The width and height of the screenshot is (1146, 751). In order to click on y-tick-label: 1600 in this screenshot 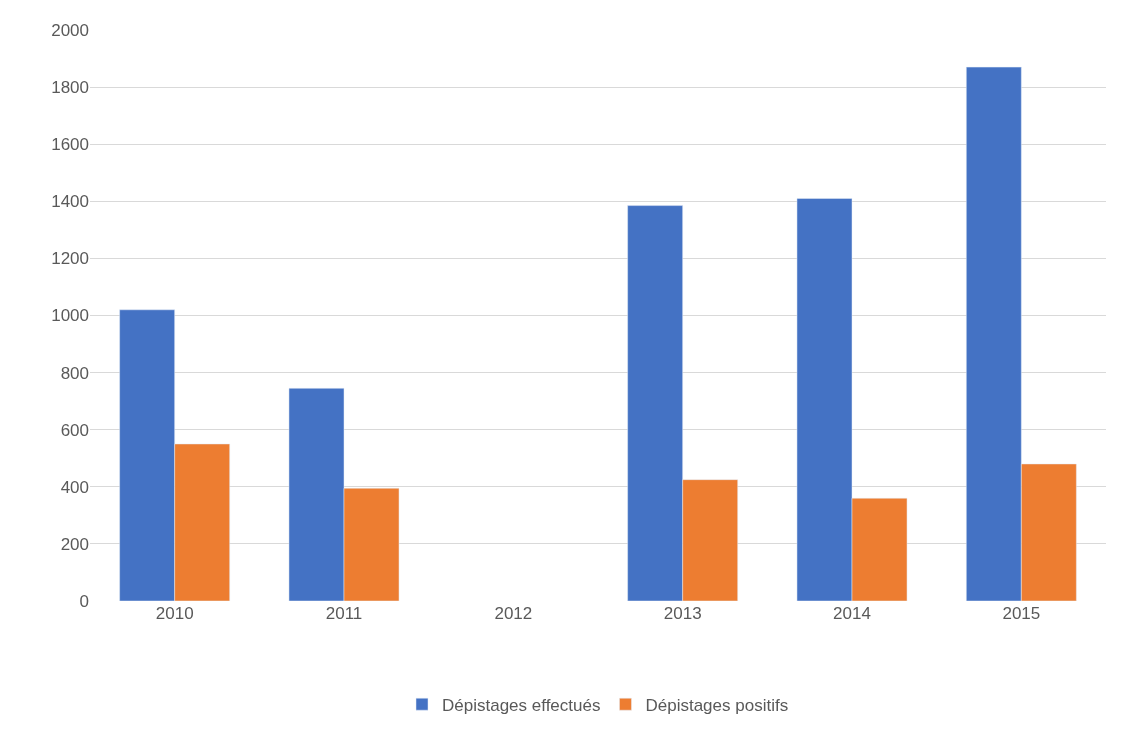, I will do `click(70, 145)`.